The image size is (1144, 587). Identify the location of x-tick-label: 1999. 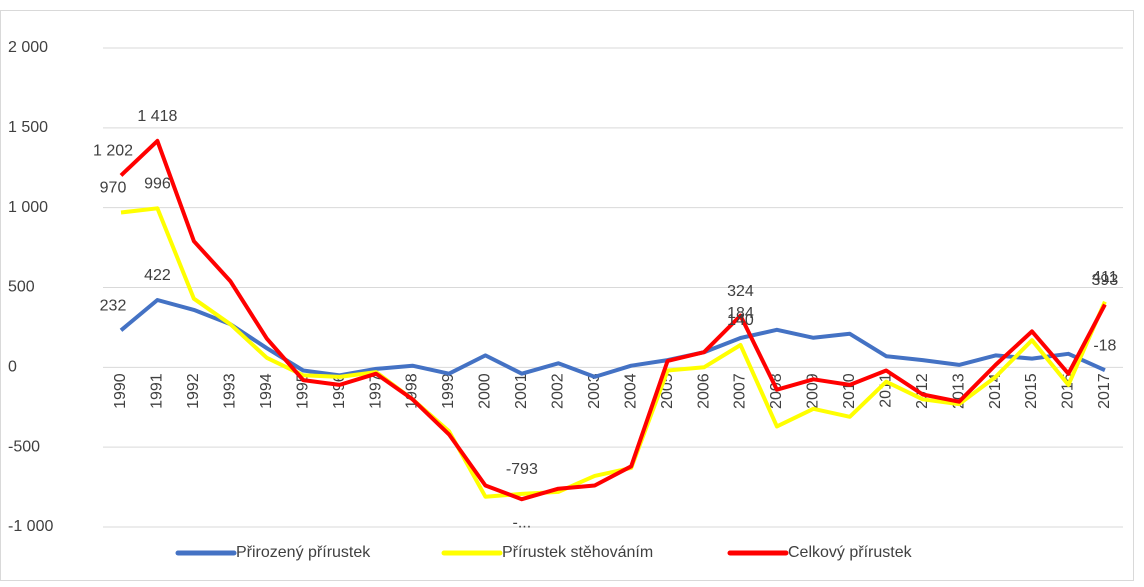
(448, 391).